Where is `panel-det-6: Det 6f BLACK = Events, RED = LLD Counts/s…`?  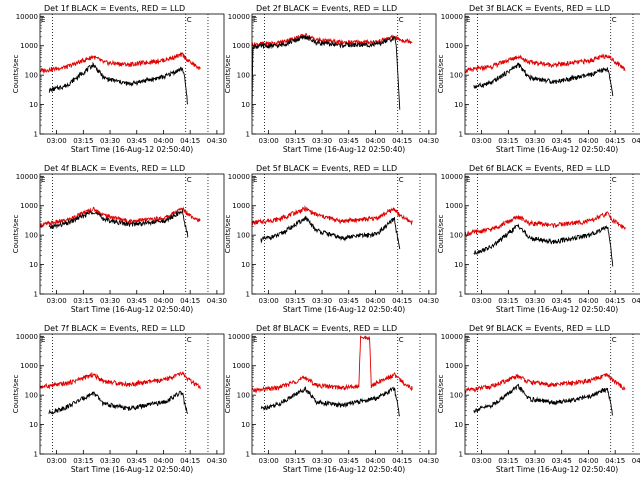 panel-det-6: Det 6f BLACK = Events, RED = LLD Counts/s… is located at coordinates (538, 239).